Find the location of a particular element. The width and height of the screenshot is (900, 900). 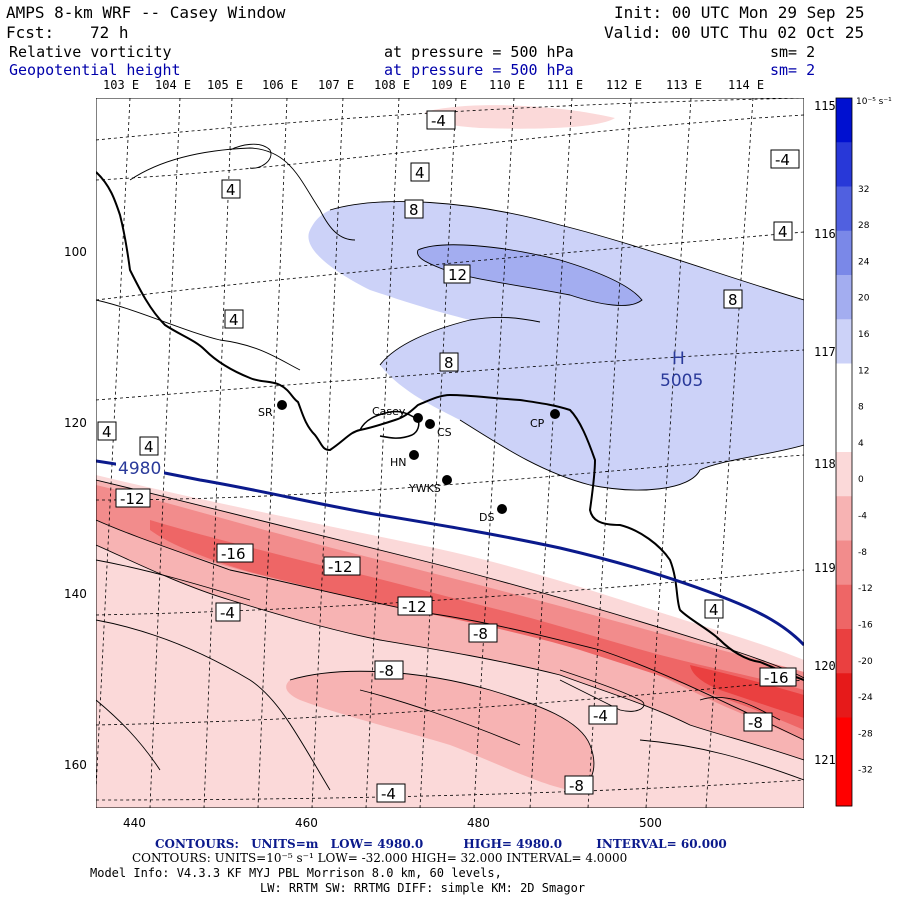

colorbar-frame is located at coordinates (844, 452).